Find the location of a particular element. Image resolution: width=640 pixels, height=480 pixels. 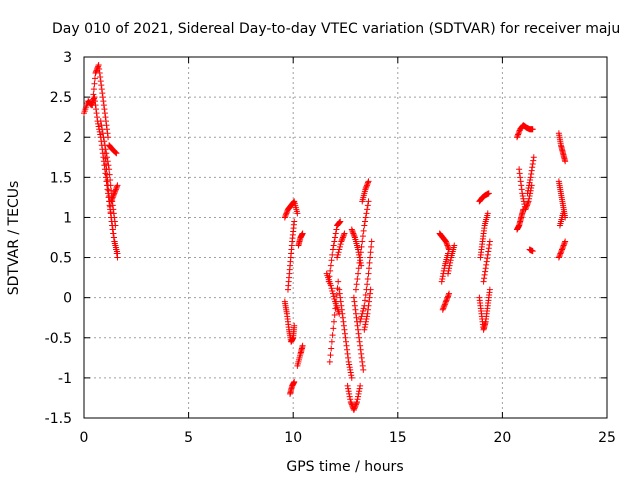

x-tick-label: 15 is located at coordinates (398, 438).